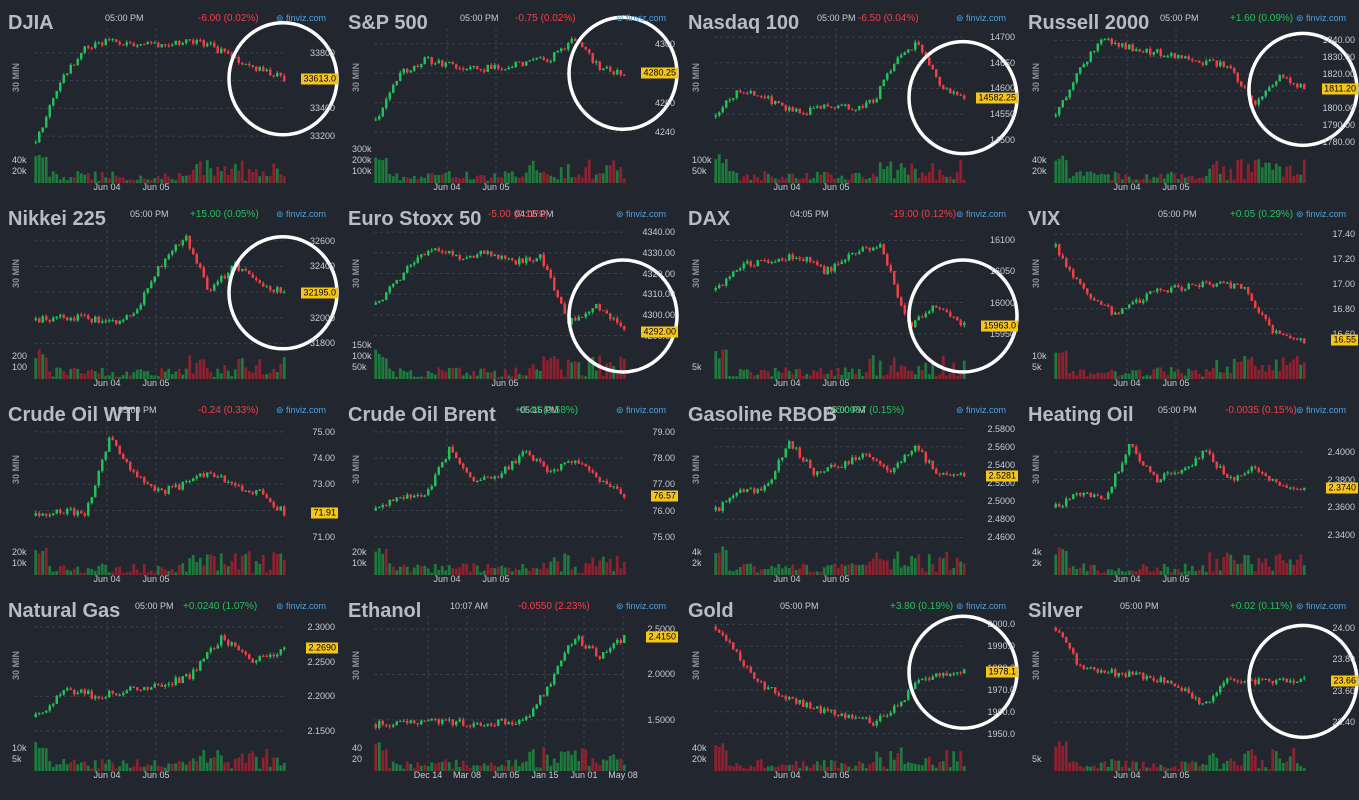 The image size is (1359, 800). I want to click on chart-title: Gold, so click(711, 611).